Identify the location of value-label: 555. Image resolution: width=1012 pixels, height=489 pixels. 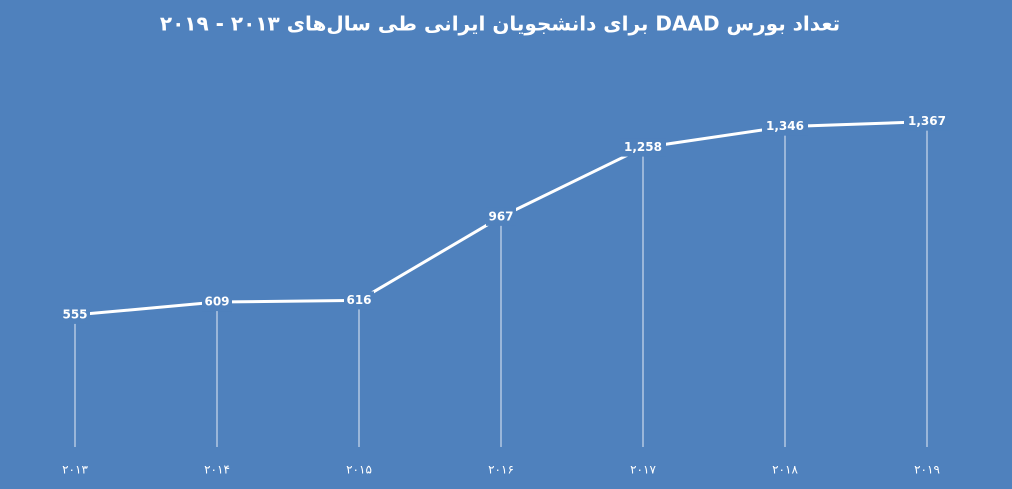
(74, 314).